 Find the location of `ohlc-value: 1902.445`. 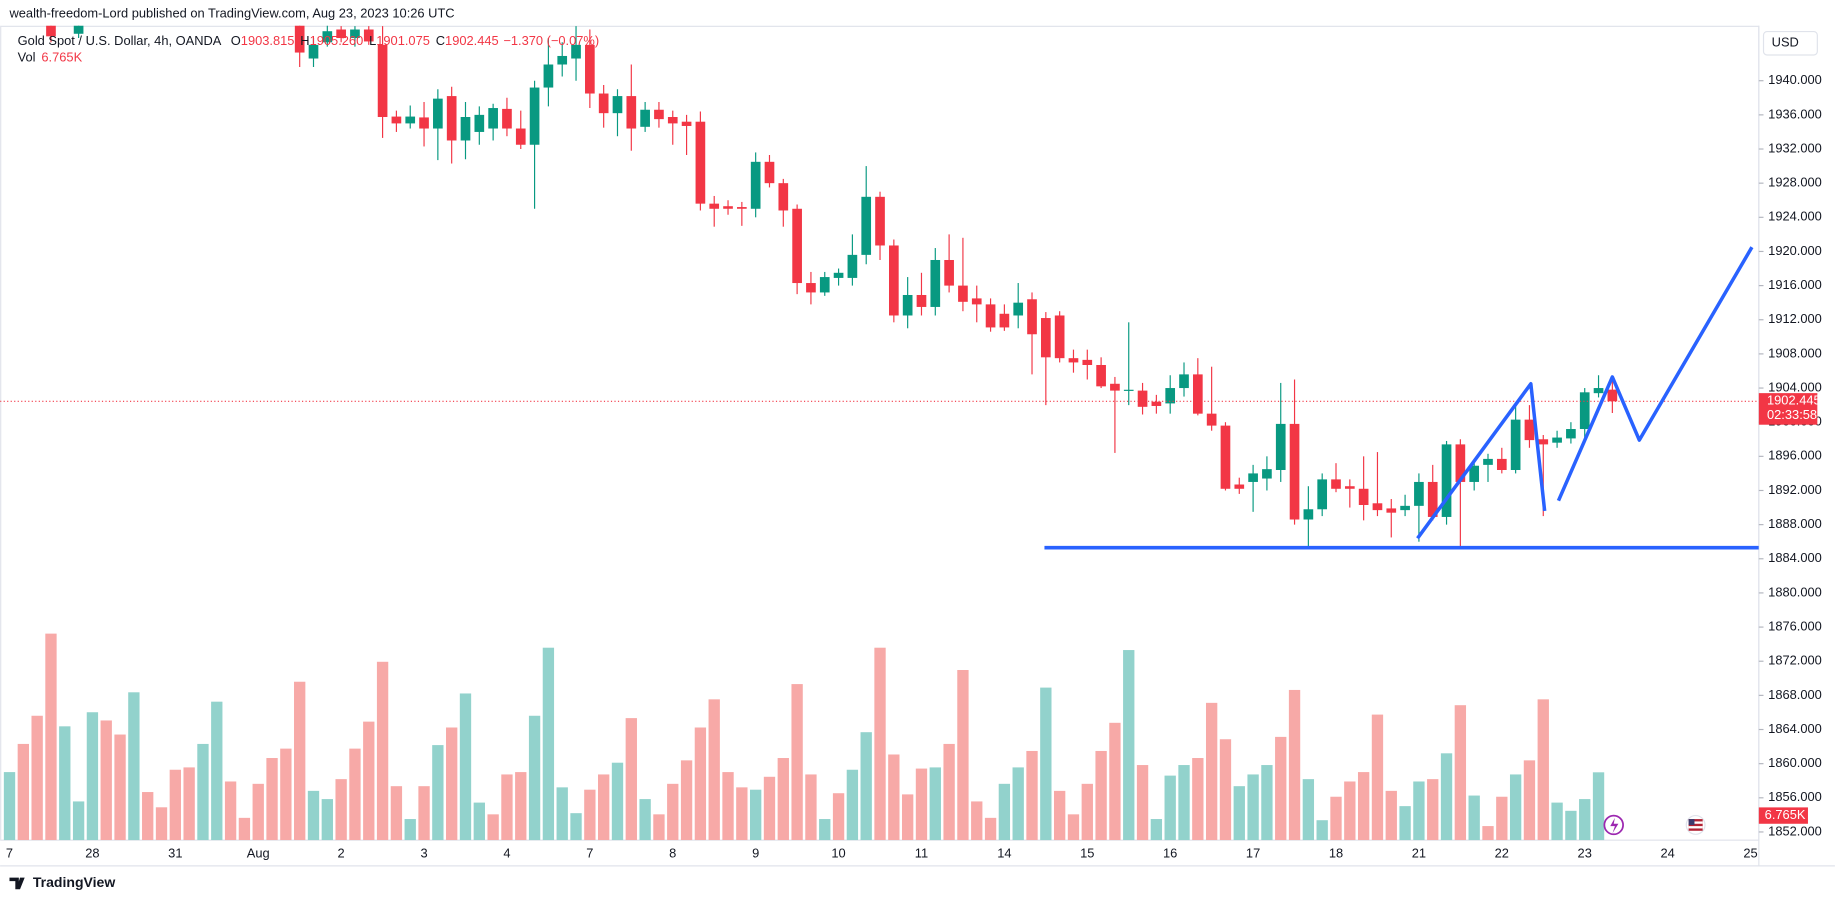

ohlc-value: 1902.445 is located at coordinates (472, 41).